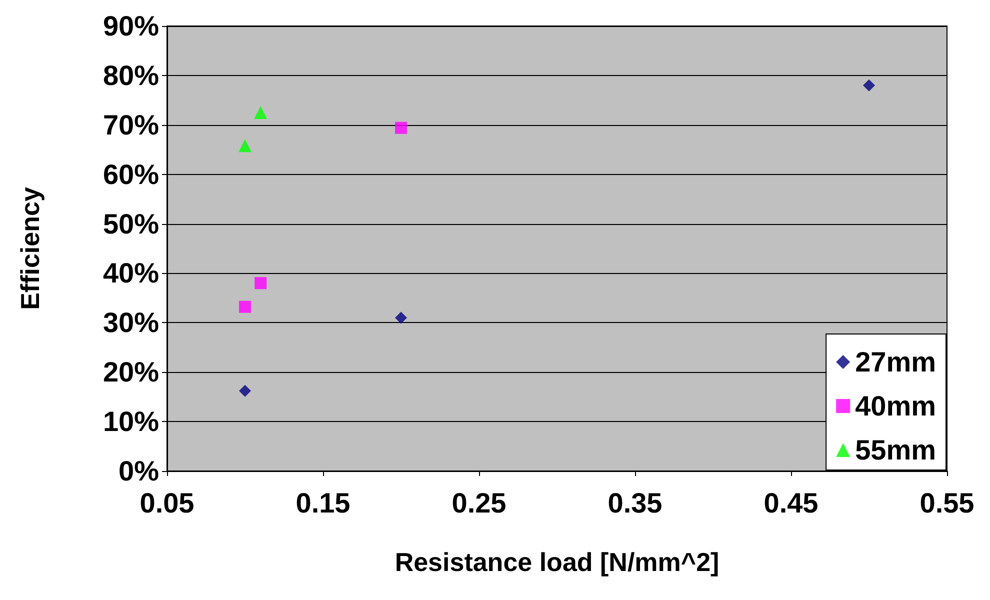  What do you see at coordinates (895, 450) in the screenshot?
I see `legend-label: 55mm` at bounding box center [895, 450].